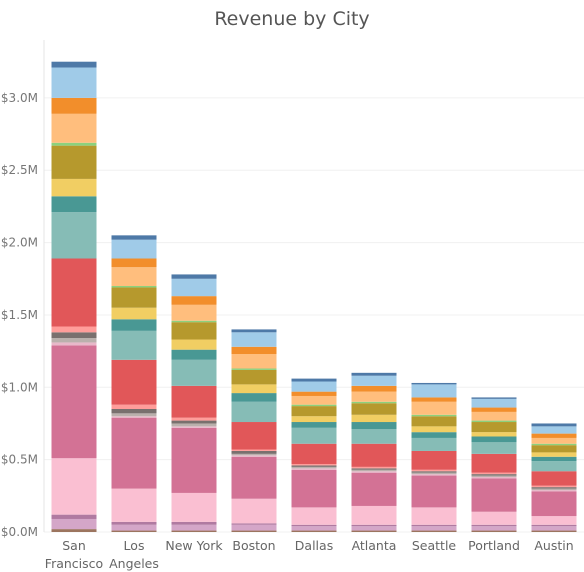 The image size is (584, 572). What do you see at coordinates (19, 532) in the screenshot?
I see `y-tick-label: $0.0M` at bounding box center [19, 532].